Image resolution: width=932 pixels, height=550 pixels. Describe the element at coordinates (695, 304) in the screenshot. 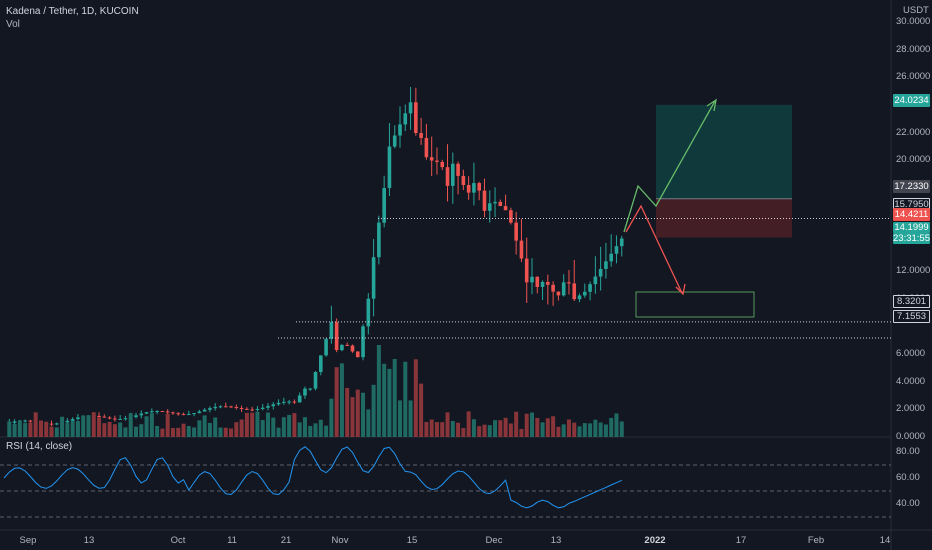

I see `target-box` at that location.